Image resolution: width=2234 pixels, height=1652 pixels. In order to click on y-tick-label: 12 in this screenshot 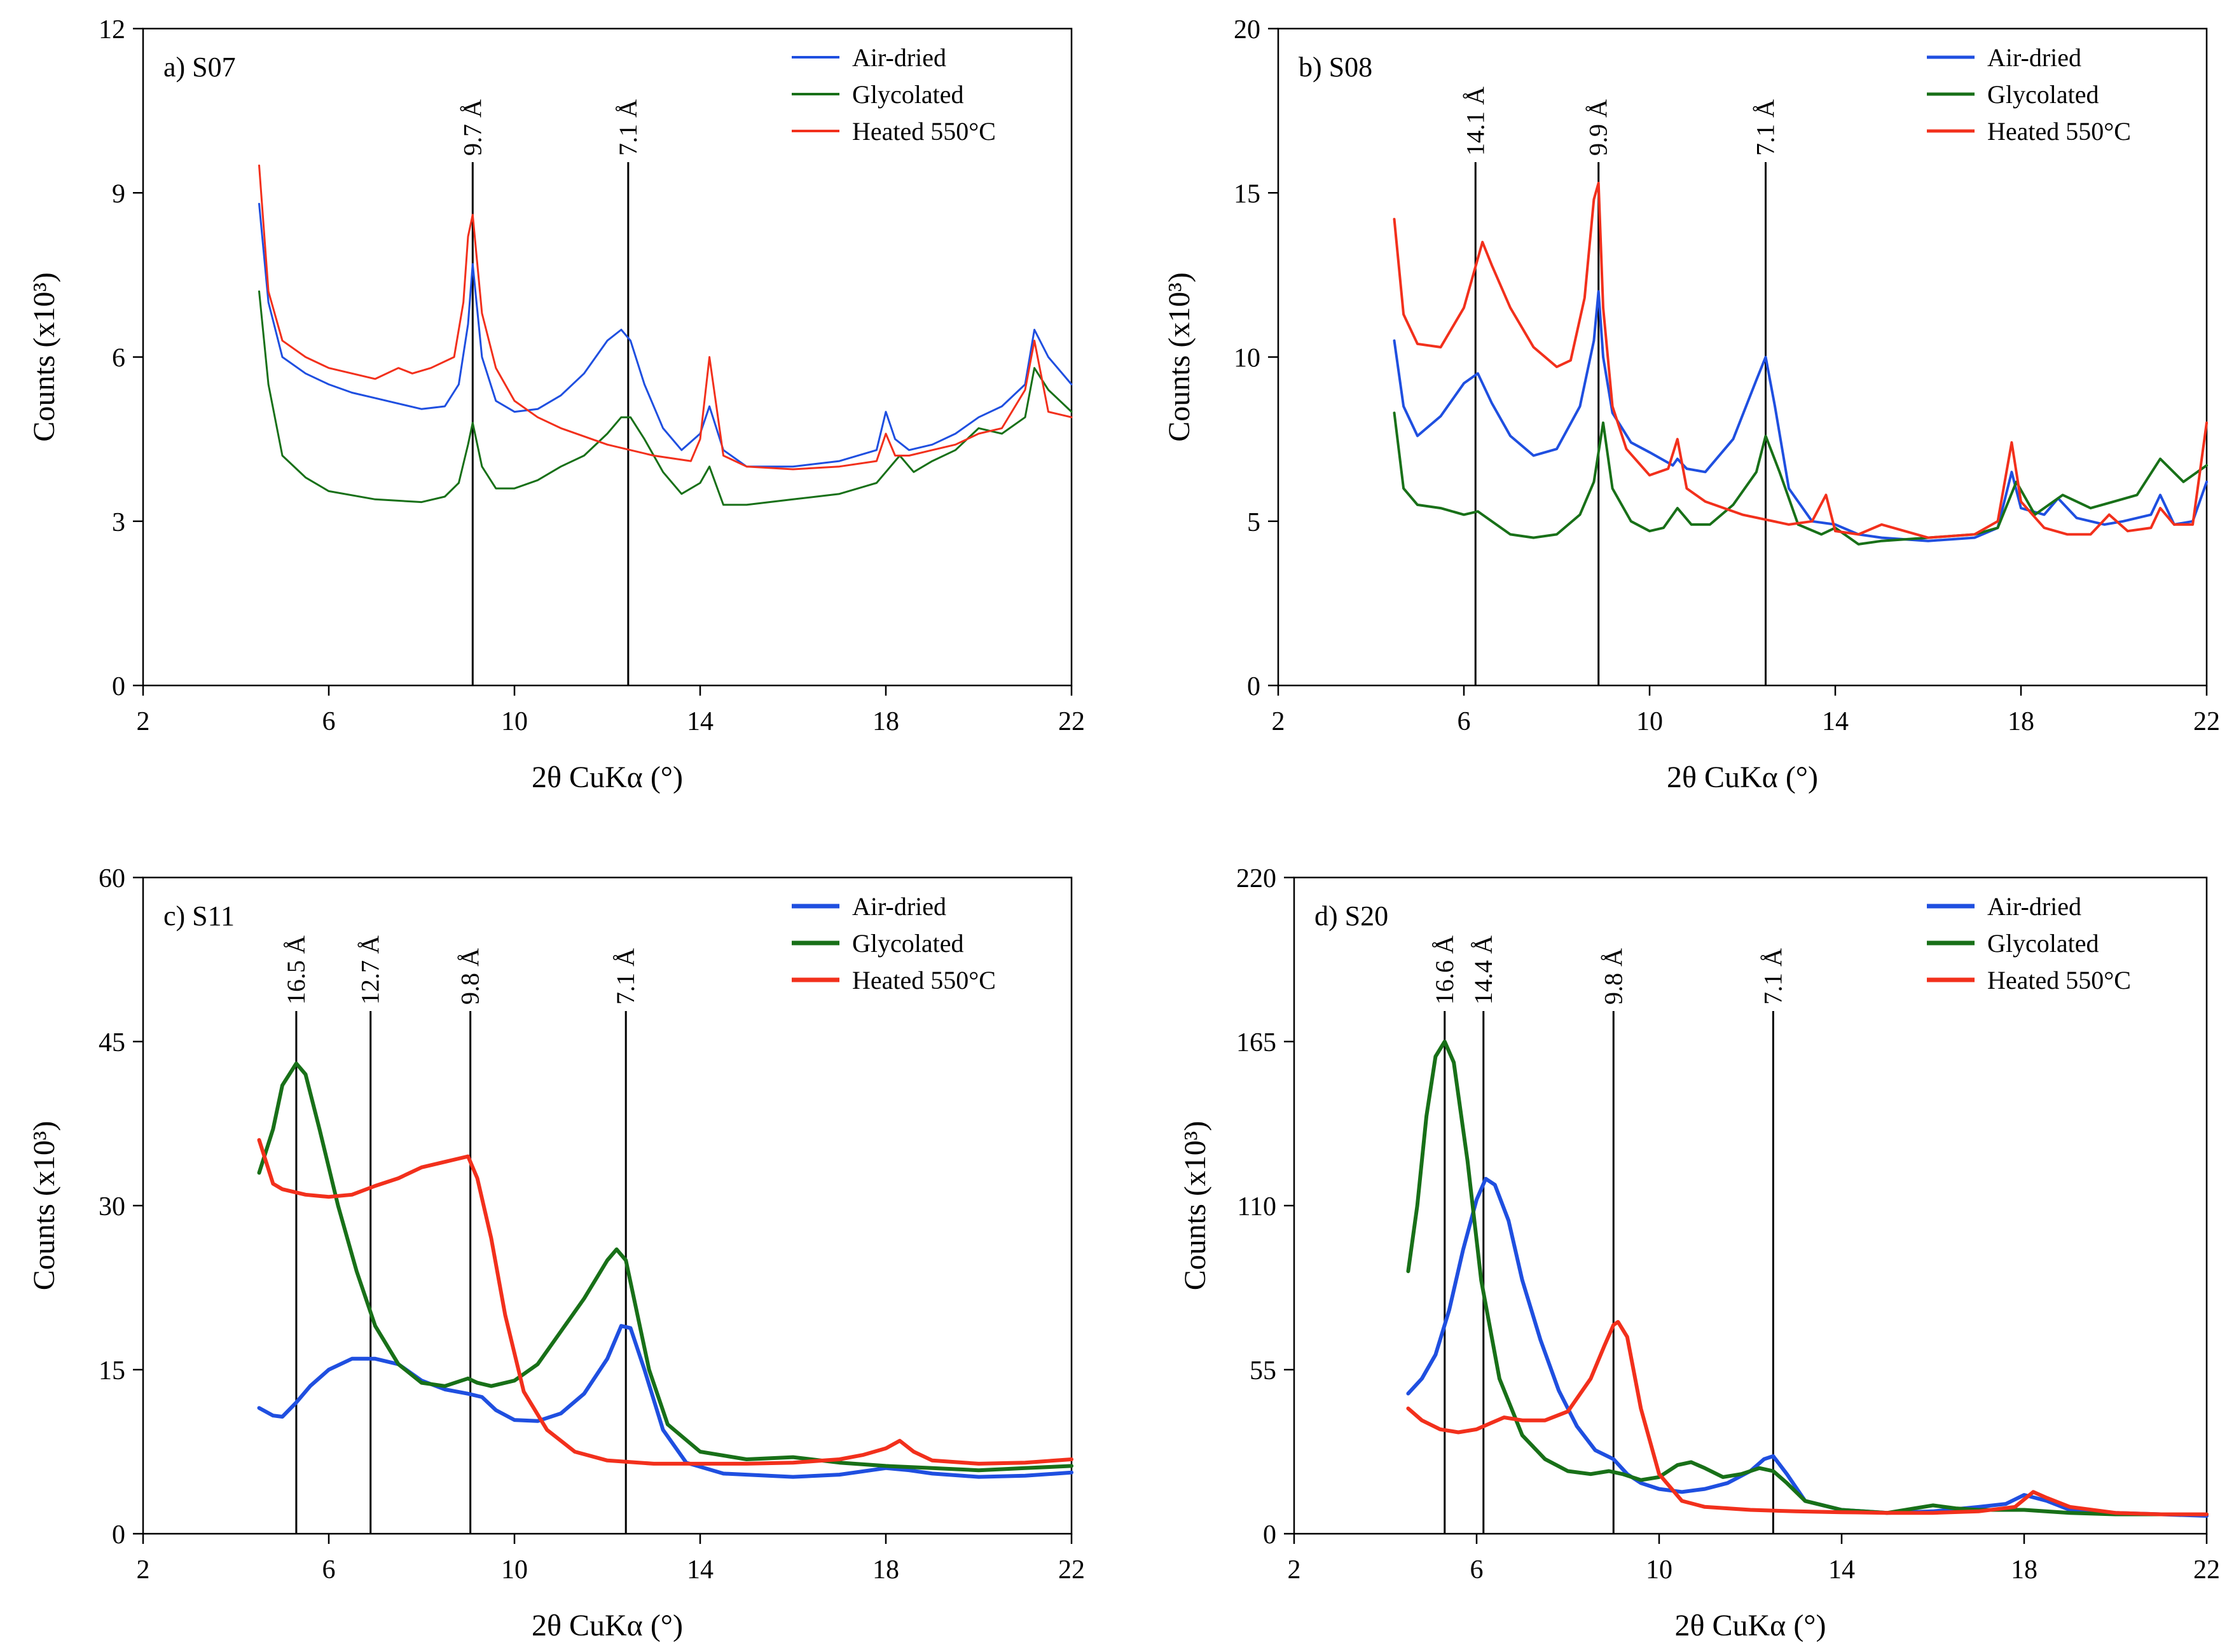, I will do `click(112, 30)`.